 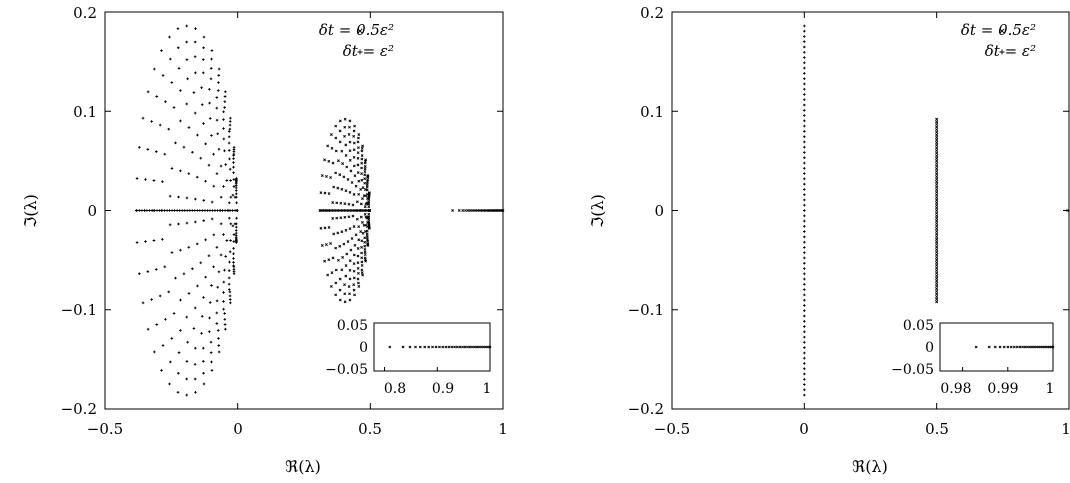 What do you see at coordinates (503, 429) in the screenshot?
I see `left-x-tick-4: 1` at bounding box center [503, 429].